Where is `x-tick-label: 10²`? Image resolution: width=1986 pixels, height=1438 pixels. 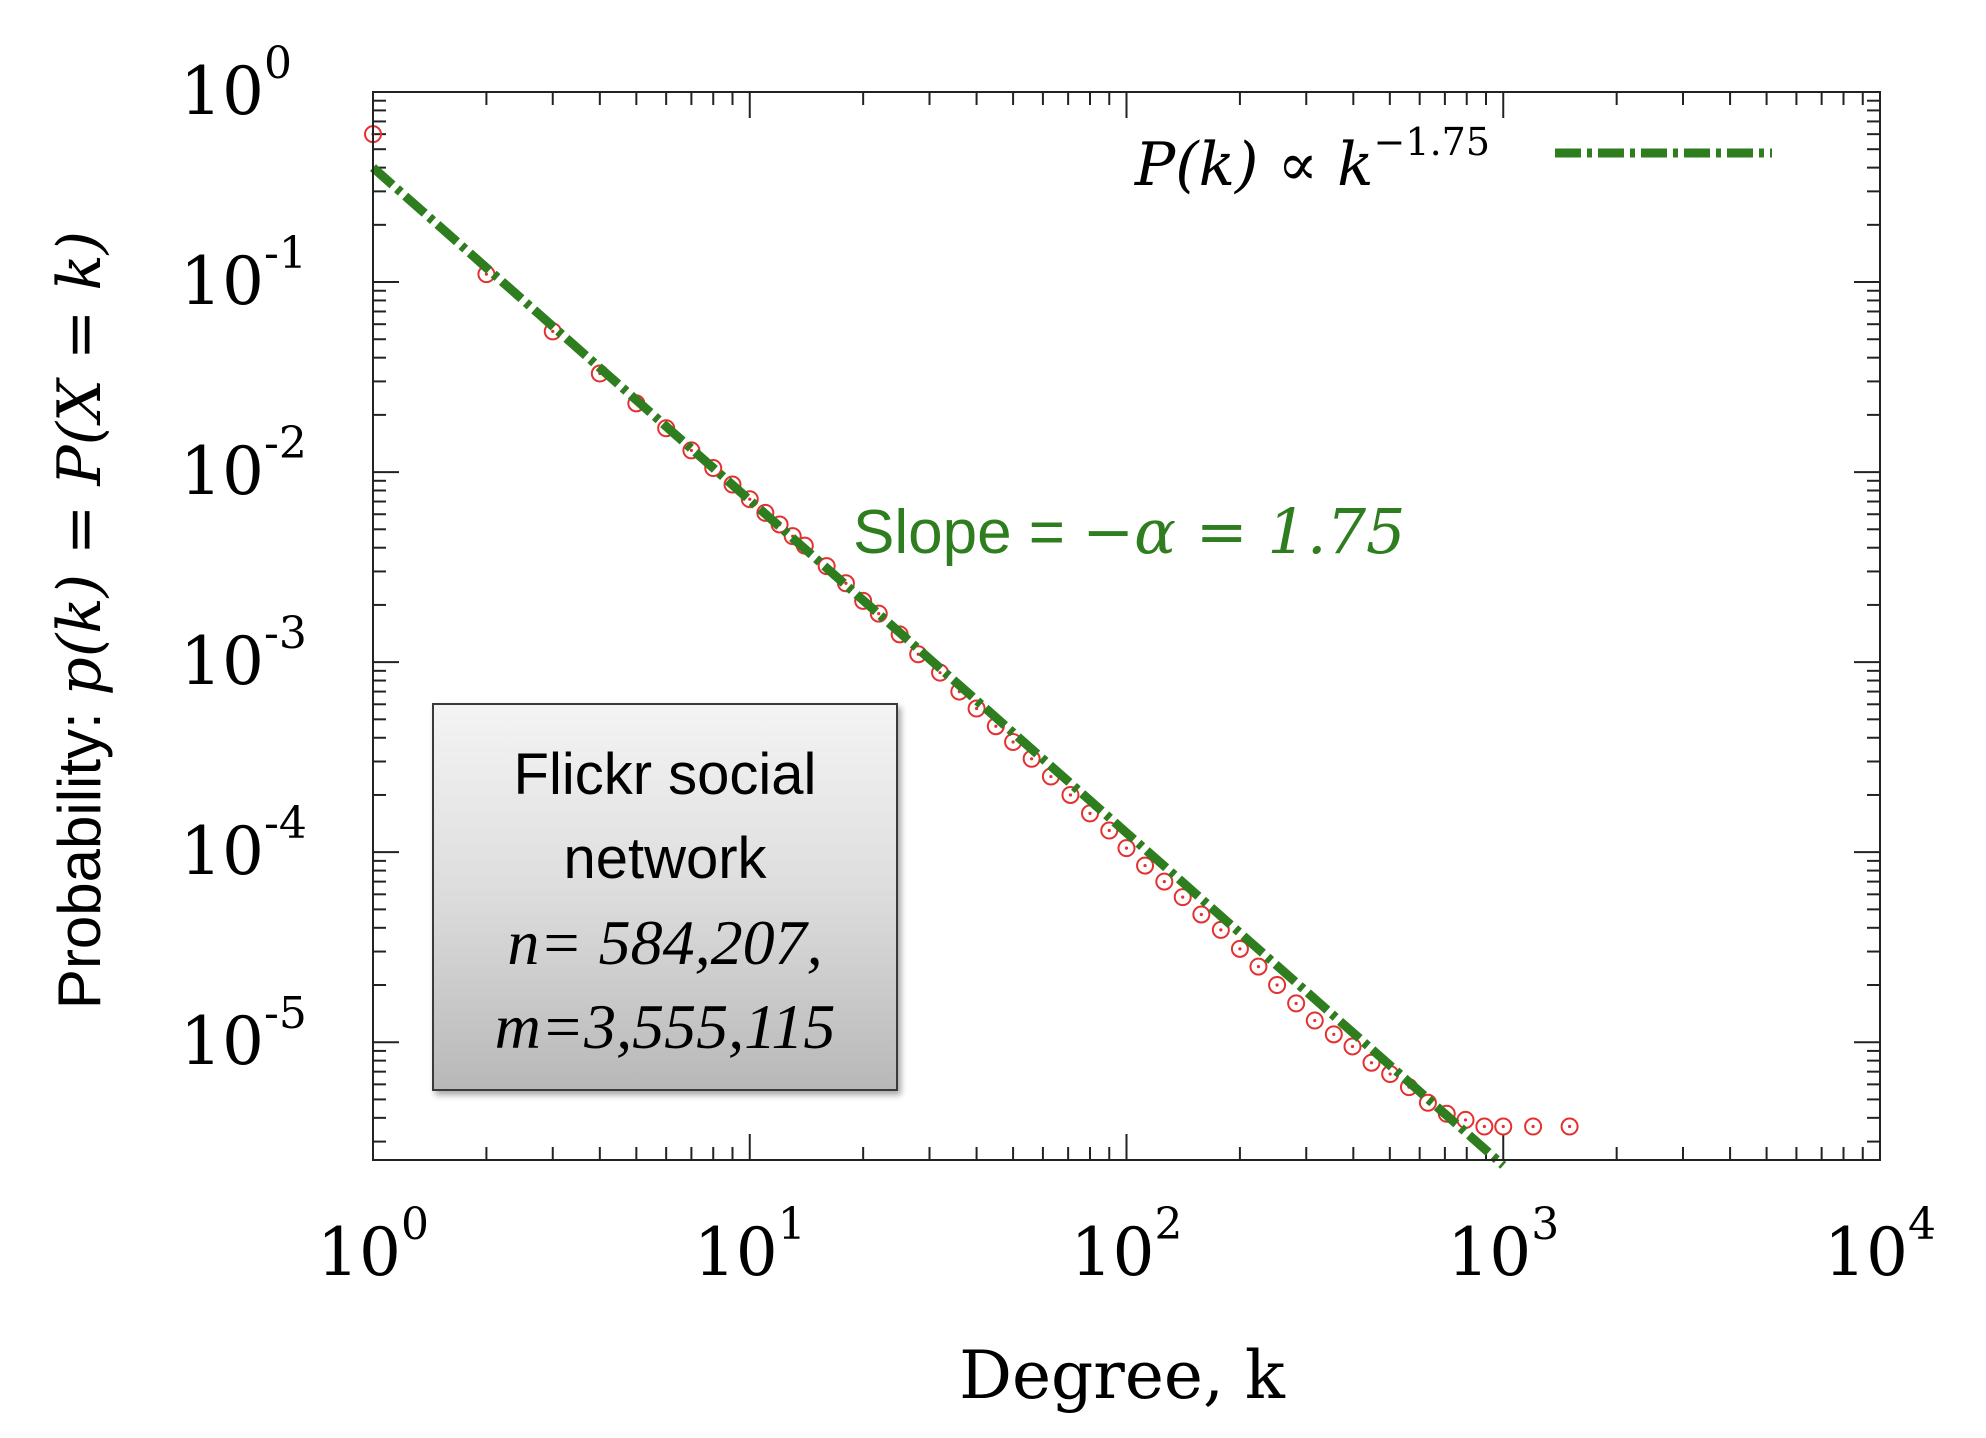 x-tick-label: 10² is located at coordinates (1127, 1245).